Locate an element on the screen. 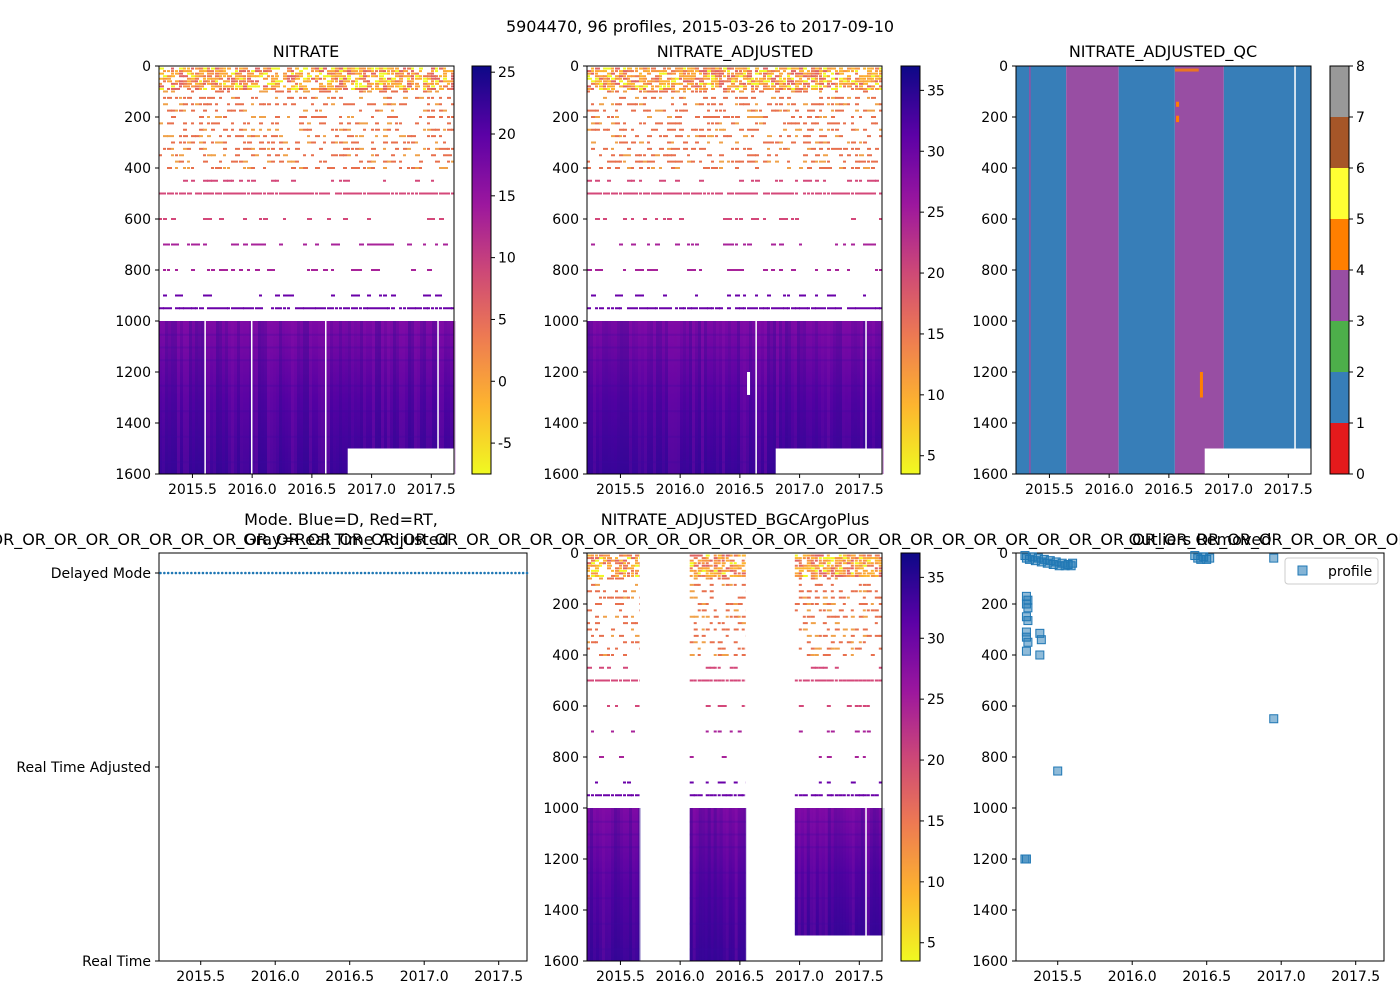 The height and width of the screenshot is (1000, 1400). y-tick-label: 1400 is located at coordinates (561, 424).